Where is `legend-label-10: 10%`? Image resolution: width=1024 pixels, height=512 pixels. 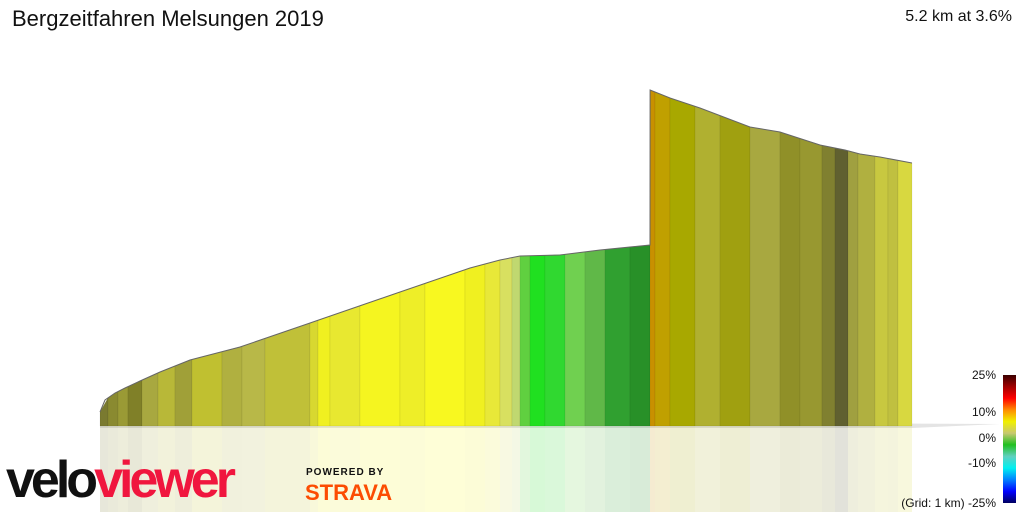
legend-label-10: 10% is located at coordinates (983, 412).